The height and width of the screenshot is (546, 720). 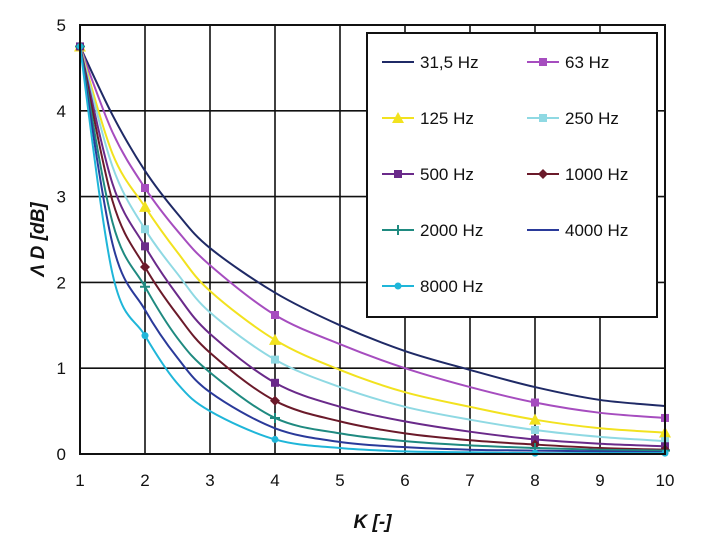 I want to click on x-tick-label: 7, so click(x=469, y=480).